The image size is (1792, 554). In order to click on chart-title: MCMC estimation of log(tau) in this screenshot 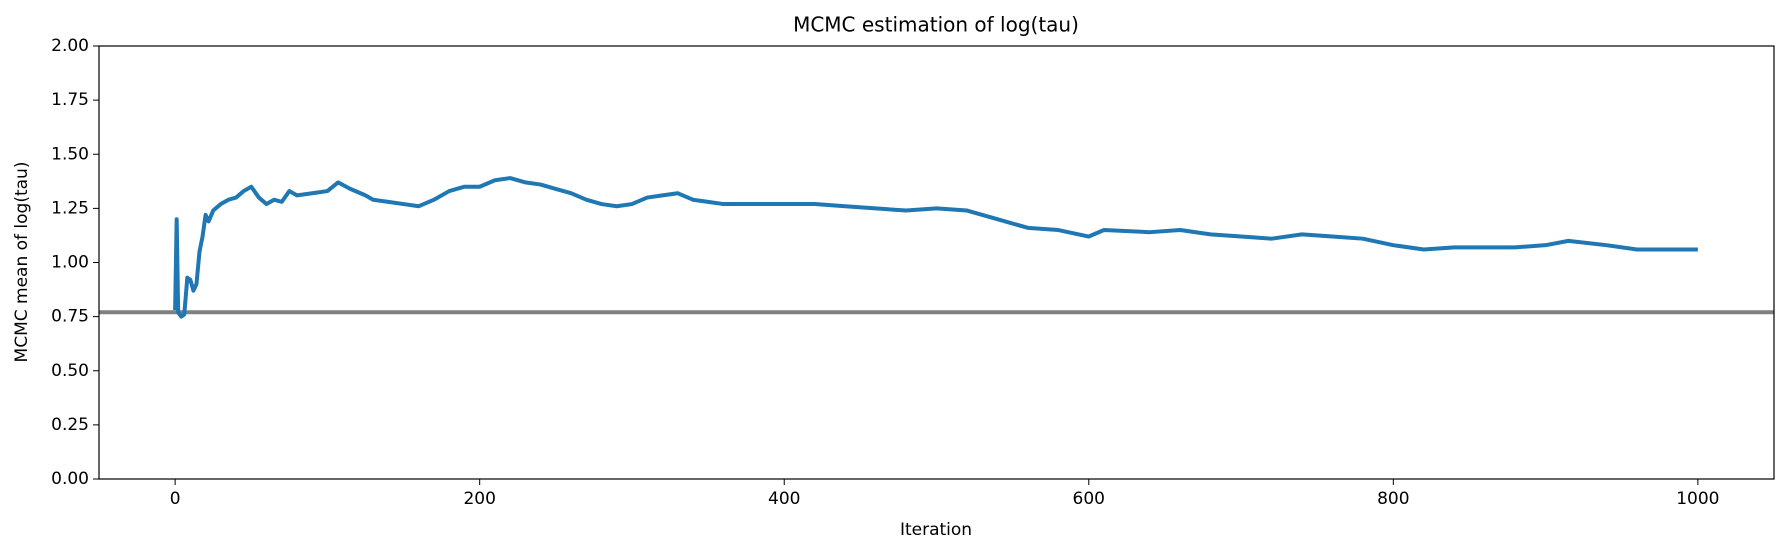, I will do `click(936, 25)`.